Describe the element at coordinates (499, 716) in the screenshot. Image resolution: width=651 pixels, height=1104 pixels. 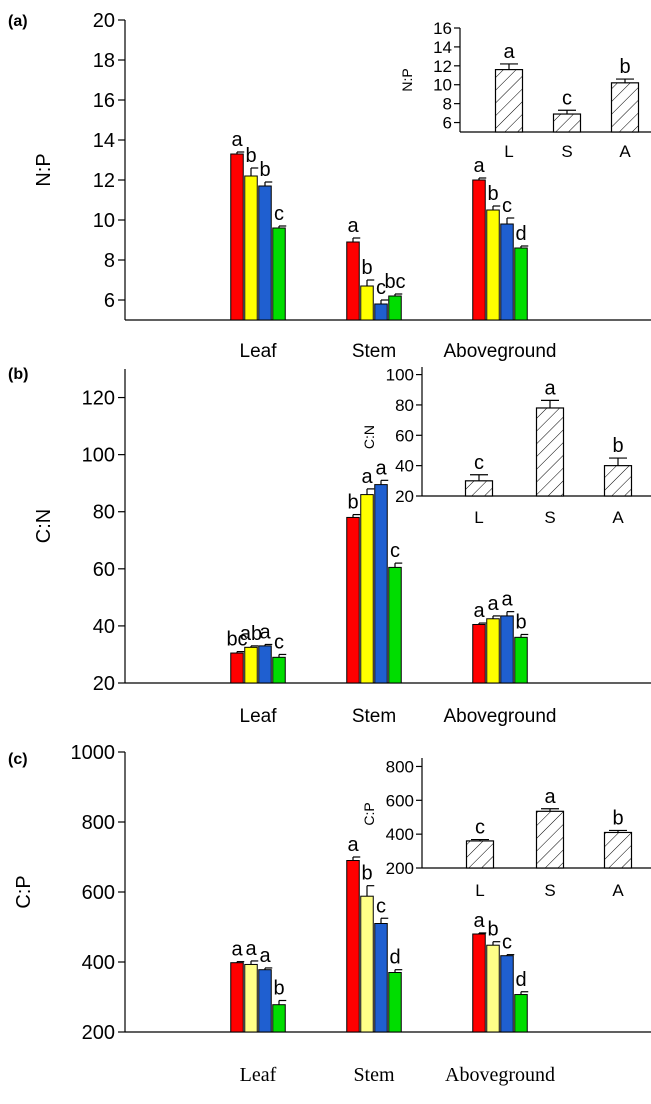
I see `x-category-label: Aboveground` at that location.